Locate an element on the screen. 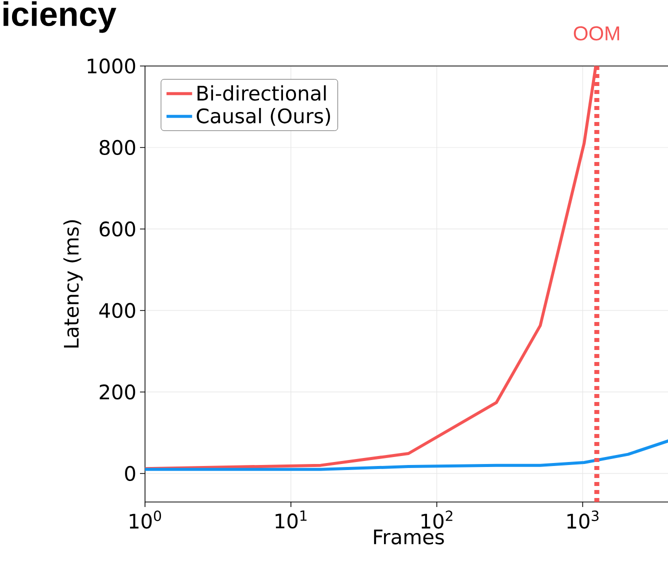 This screenshot has height=578, width=668. x-tick-label: 10$^{0}$ is located at coordinates (146, 519).